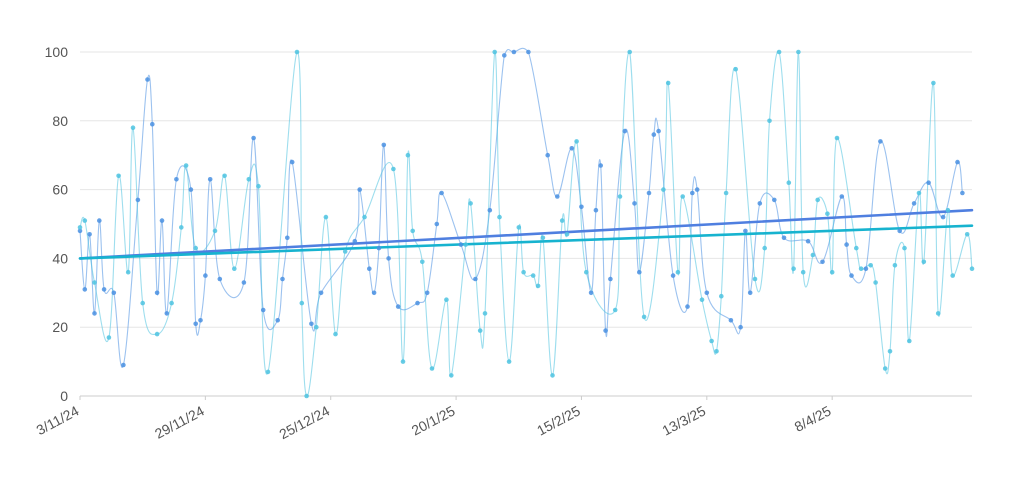  Describe the element at coordinates (58, 420) in the screenshot. I see `x-tick-label: 3/11/24` at that location.